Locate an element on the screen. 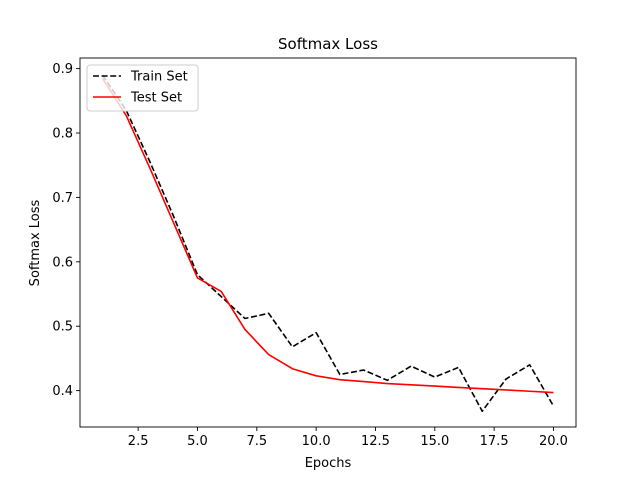  y-tick-label: 0.7 is located at coordinates (62, 198).